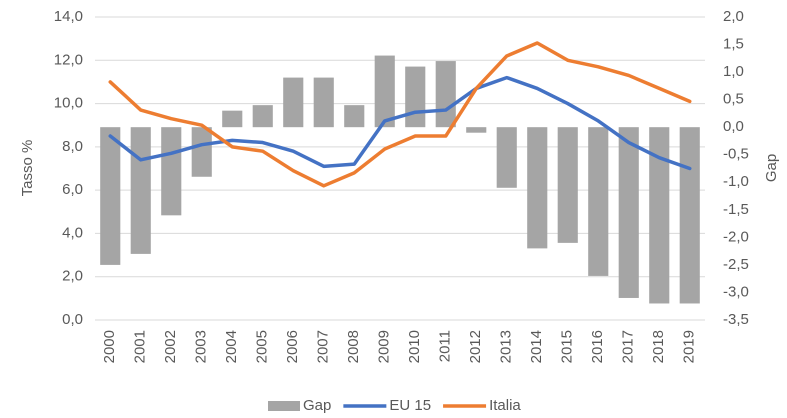  I want to click on legend-swatch, so click(284, 406).